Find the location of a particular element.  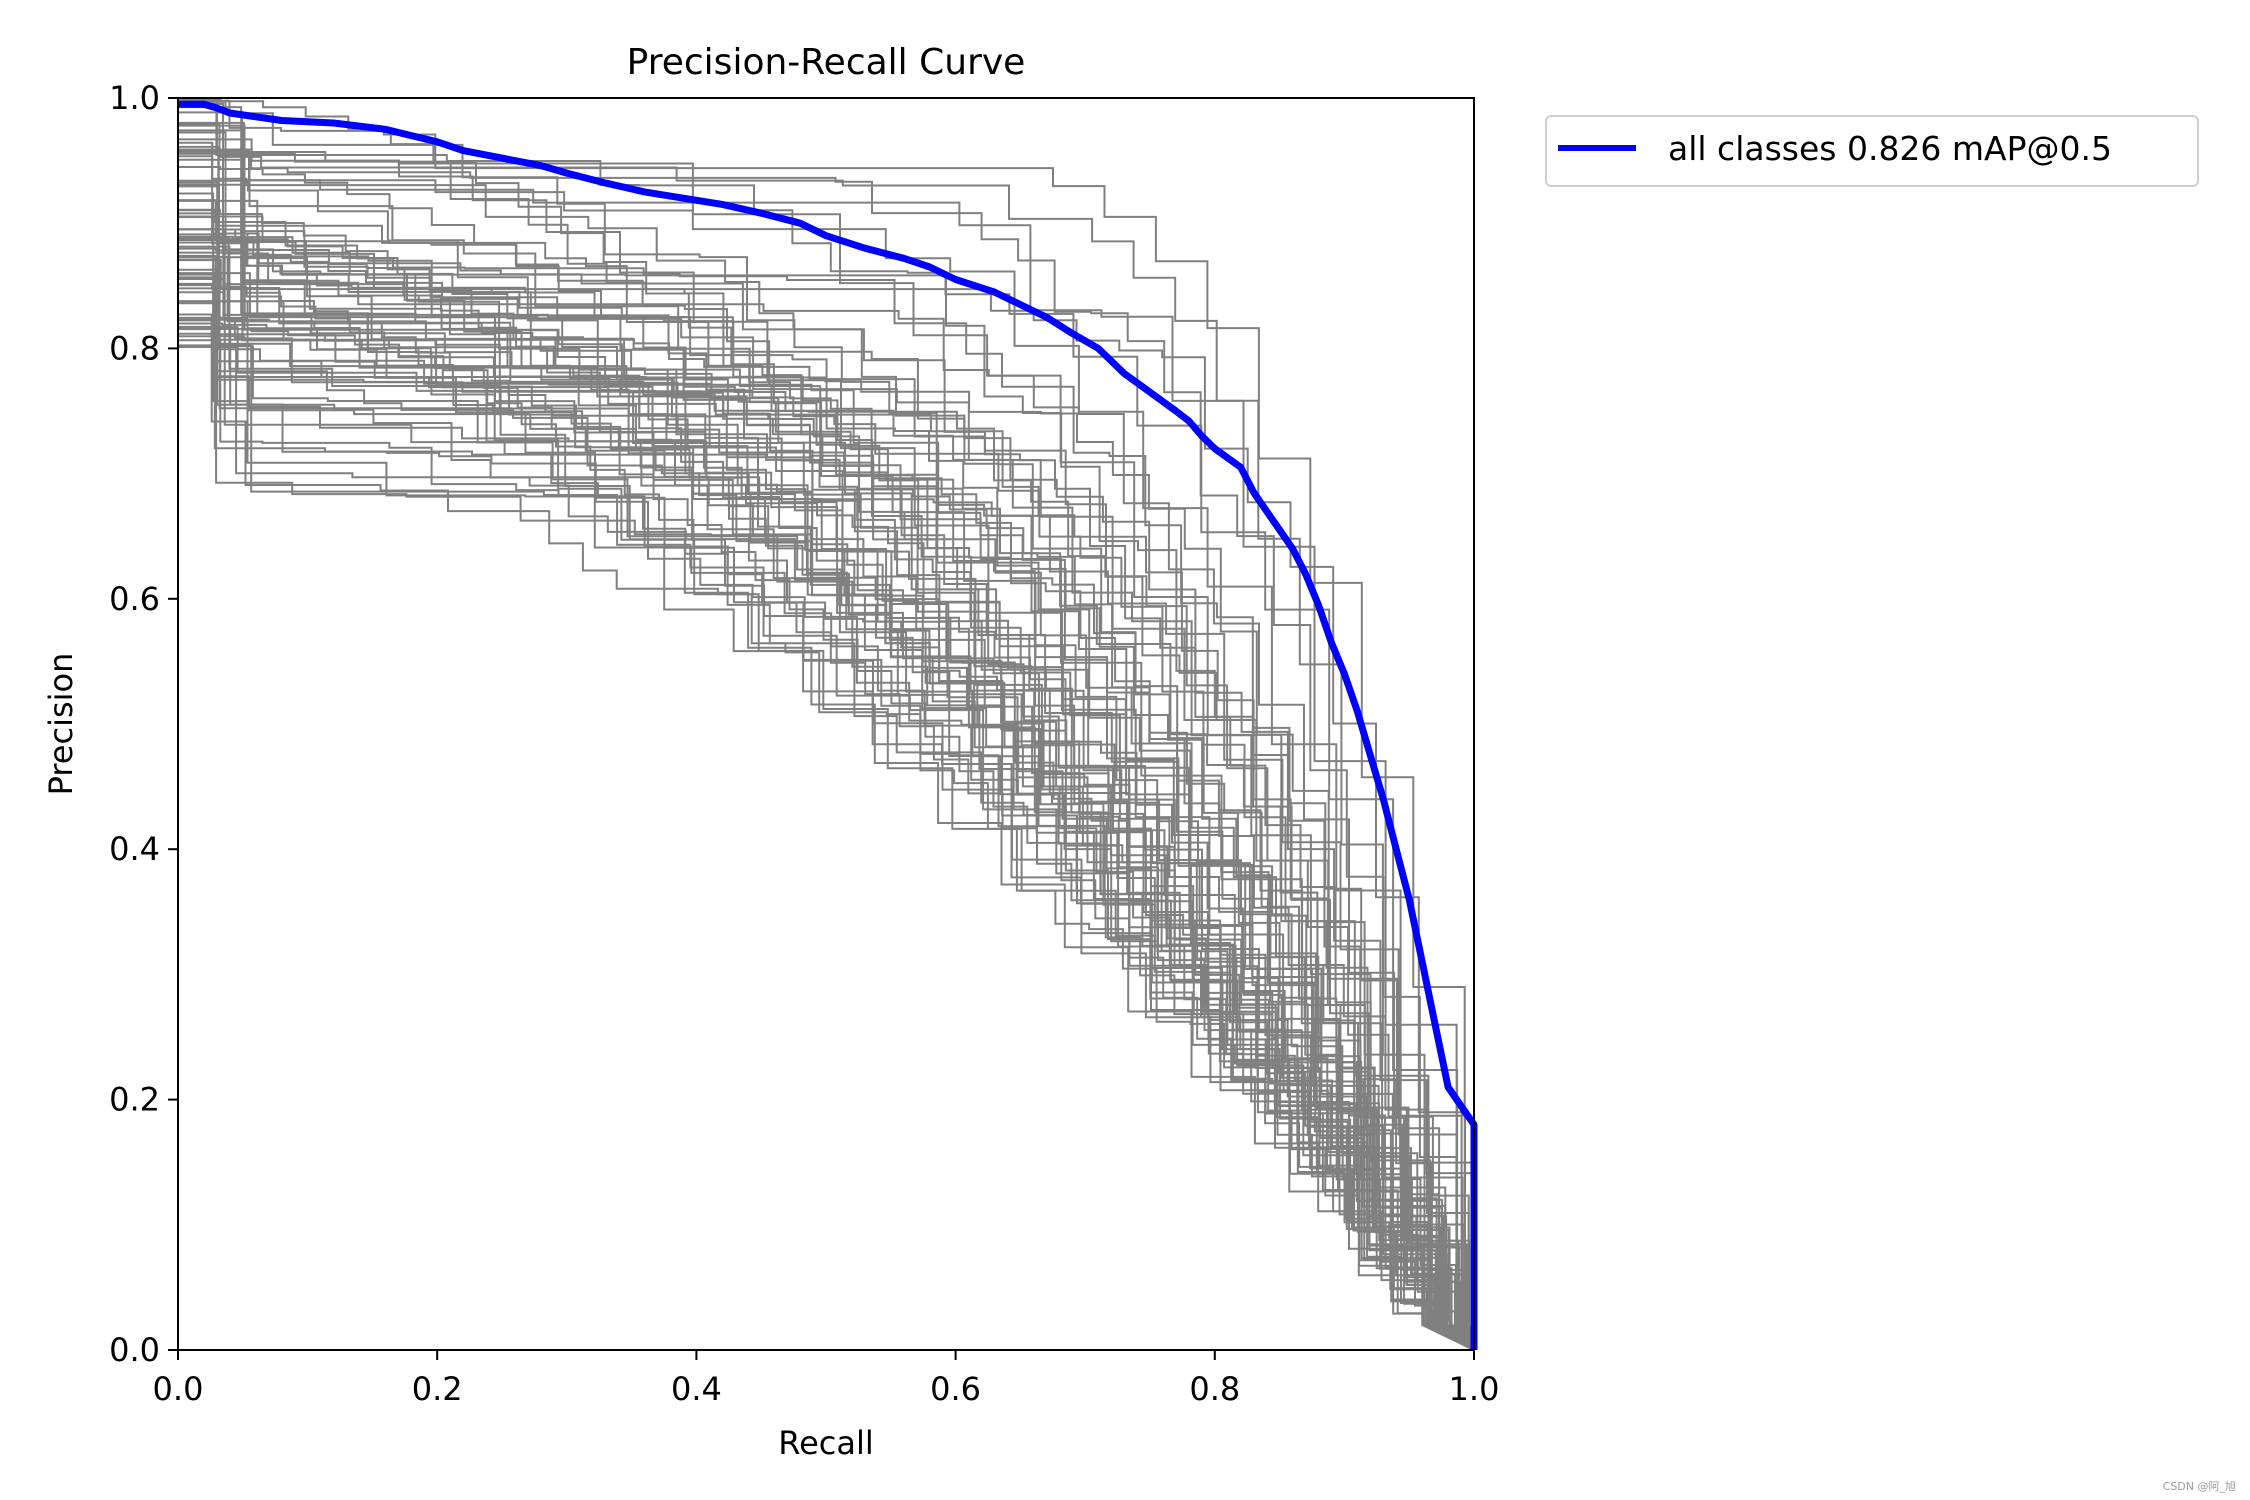

x-tick-label: 0.6 is located at coordinates (955, 1389).